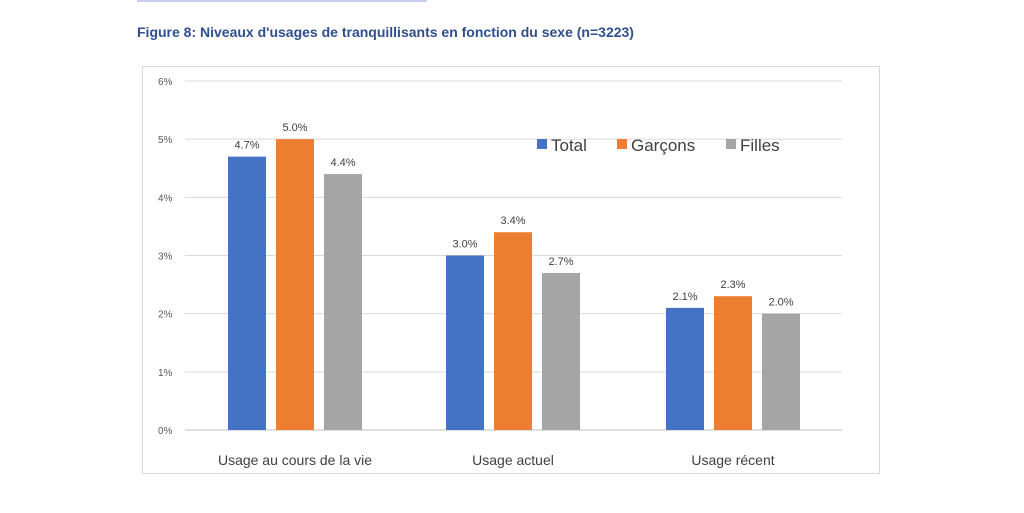 This screenshot has height=513, width=1024. I want to click on top-rule, so click(282, 1).